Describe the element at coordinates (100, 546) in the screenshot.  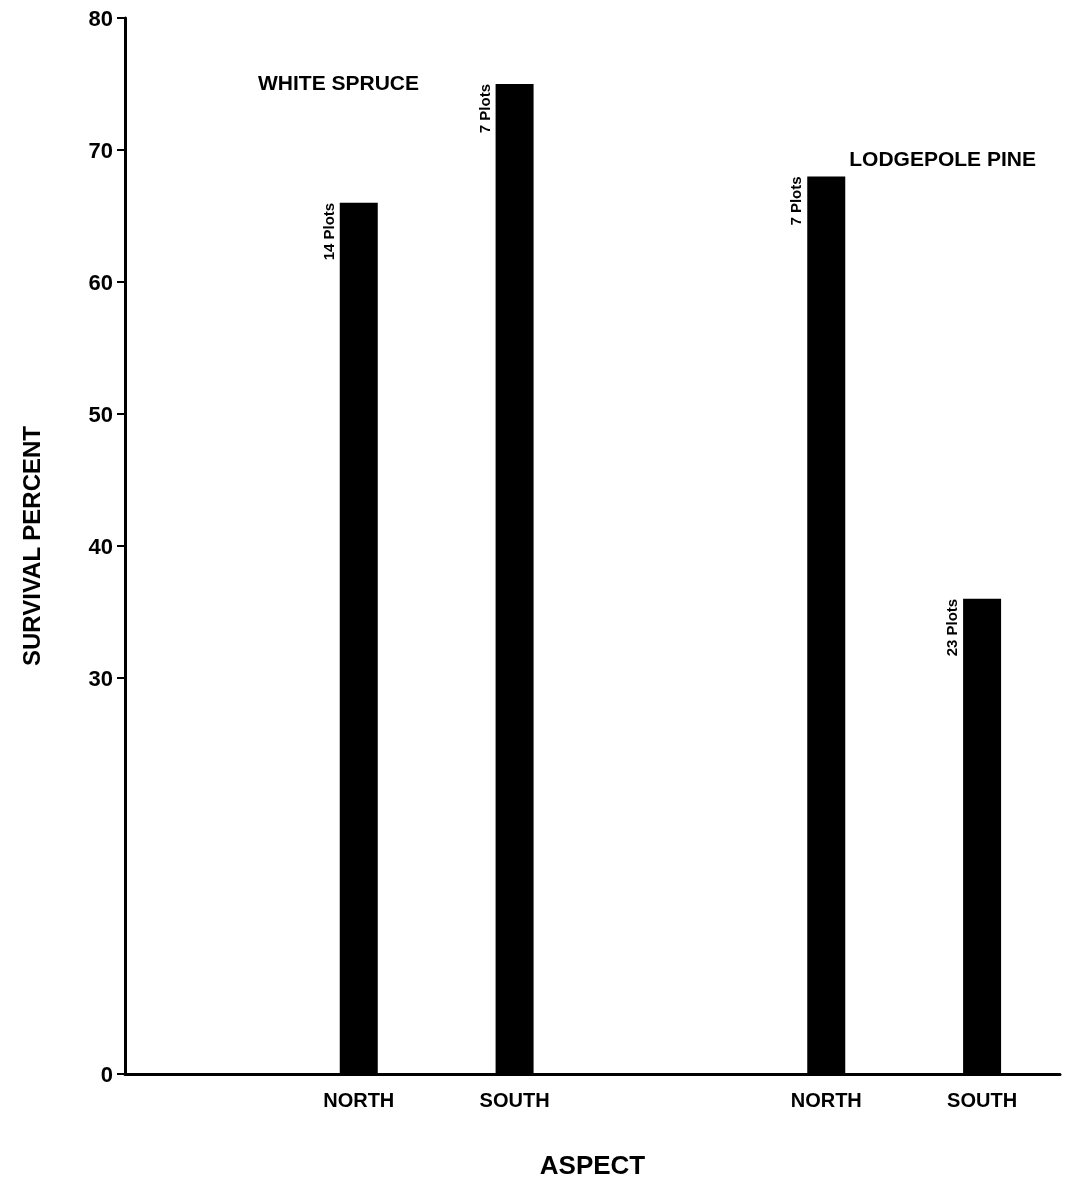
I see `y-tick-label: 40` at that location.